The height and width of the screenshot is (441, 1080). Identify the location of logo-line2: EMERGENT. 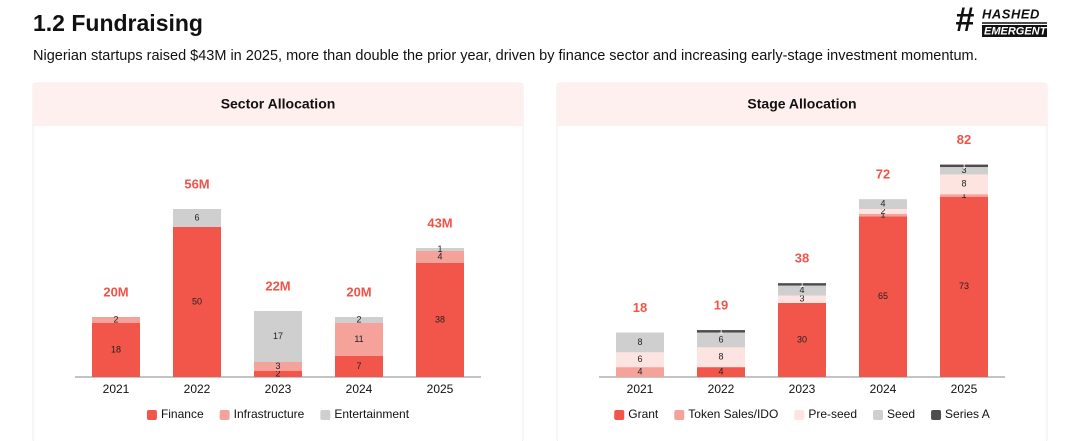
(1016, 31).